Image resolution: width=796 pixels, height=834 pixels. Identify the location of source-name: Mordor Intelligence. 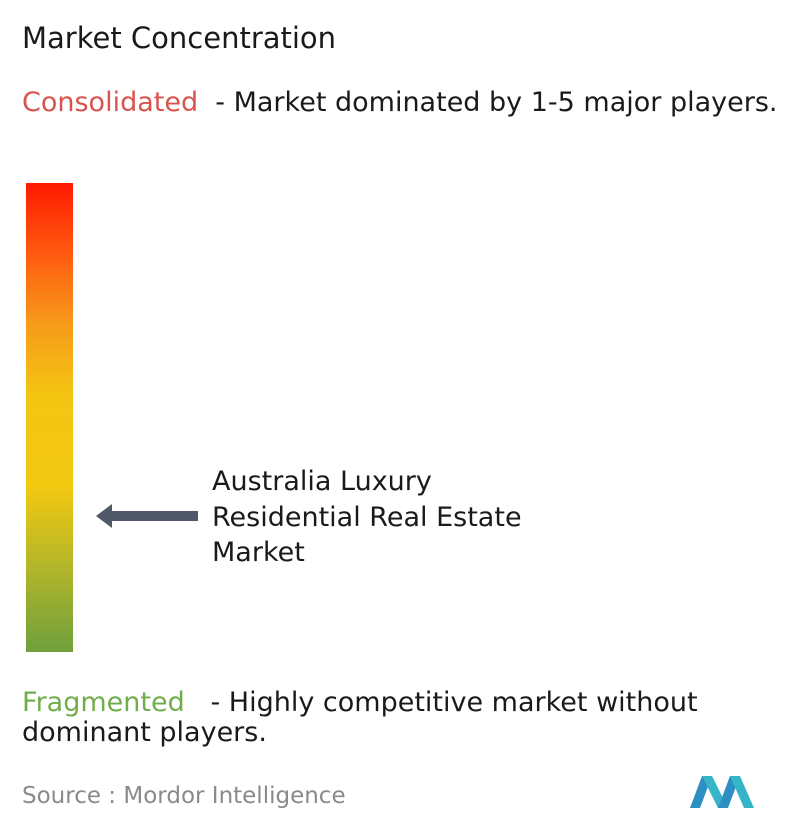
(234, 796).